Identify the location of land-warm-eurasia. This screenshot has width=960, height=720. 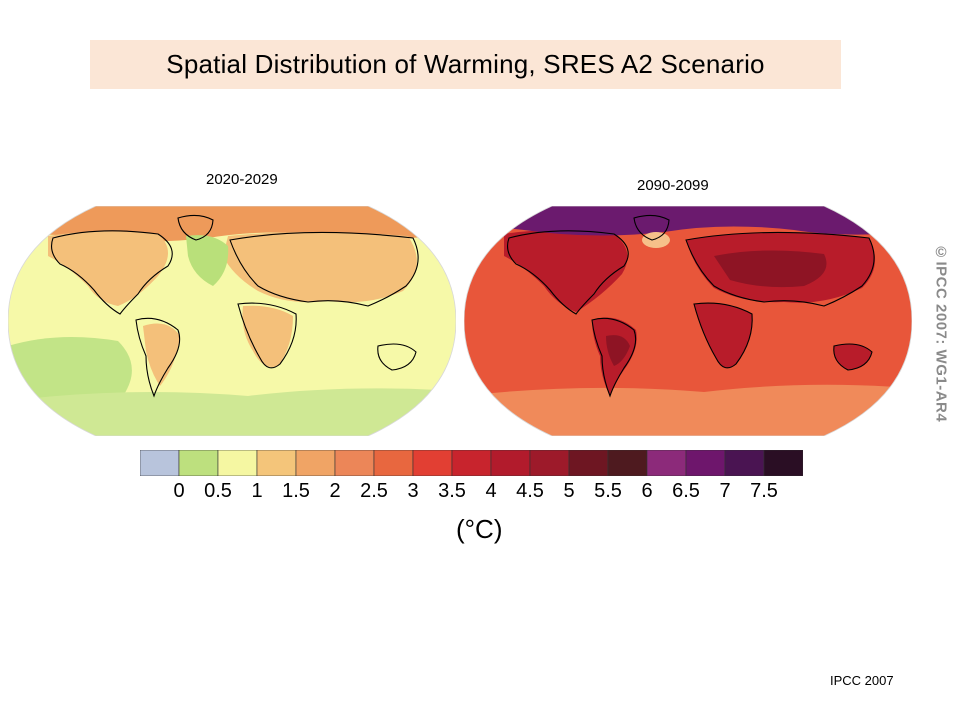
(320, 267).